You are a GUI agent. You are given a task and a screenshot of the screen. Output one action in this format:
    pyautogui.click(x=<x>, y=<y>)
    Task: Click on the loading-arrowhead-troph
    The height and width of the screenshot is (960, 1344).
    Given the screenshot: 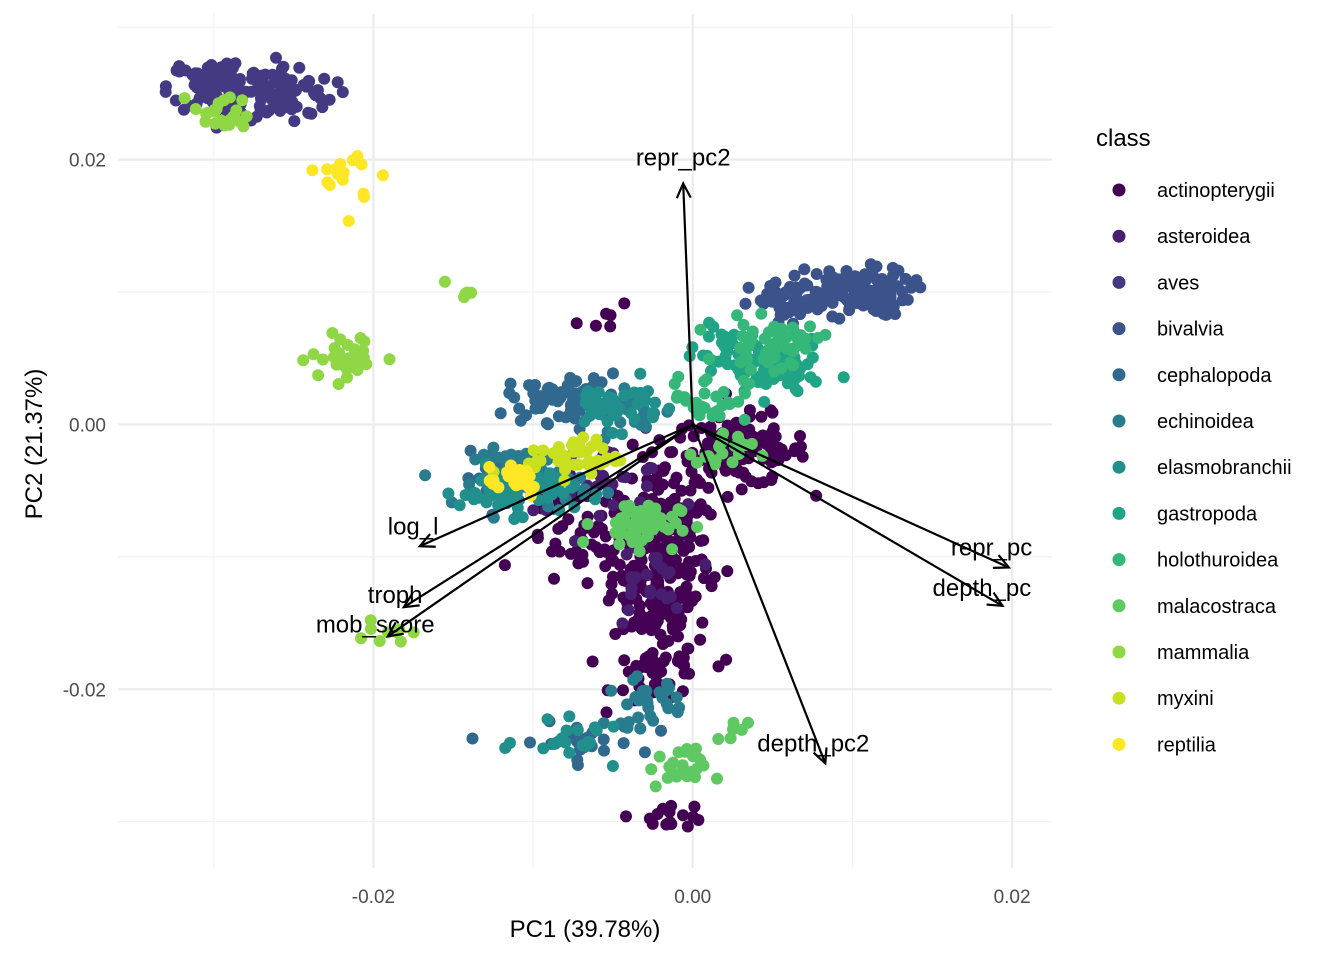 What is the action you would take?
    pyautogui.click(x=410, y=601)
    